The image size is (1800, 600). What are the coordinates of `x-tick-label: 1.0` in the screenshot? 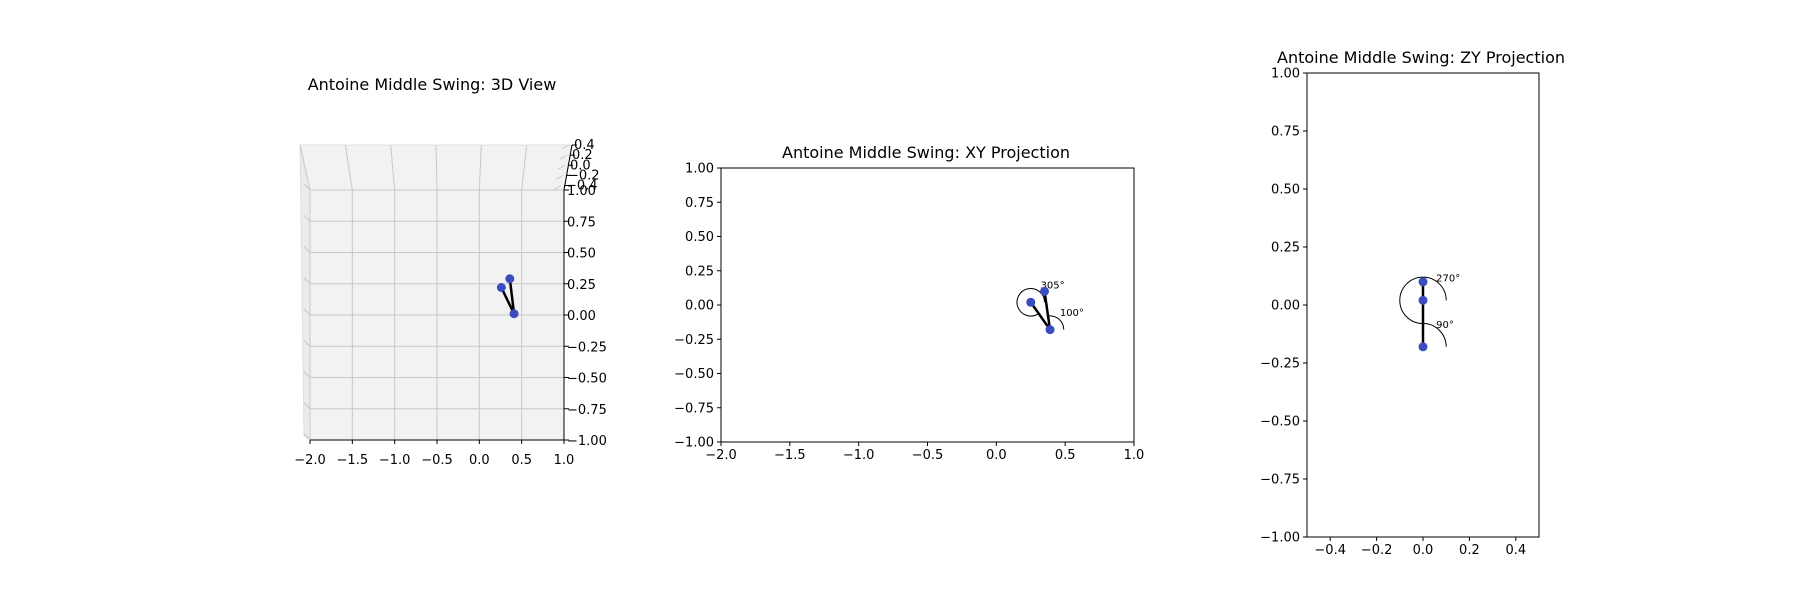 It's located at (1134, 455).